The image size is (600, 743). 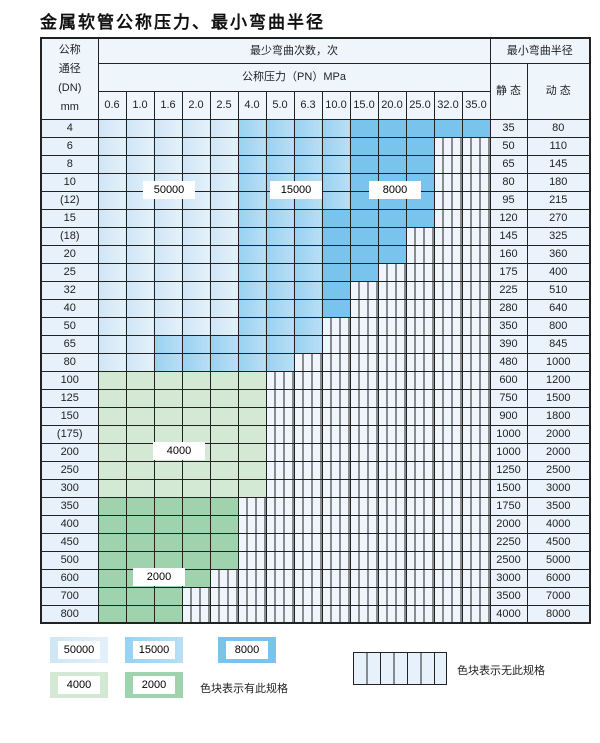 I want to click on static-radius-cell: 280, so click(x=508, y=308).